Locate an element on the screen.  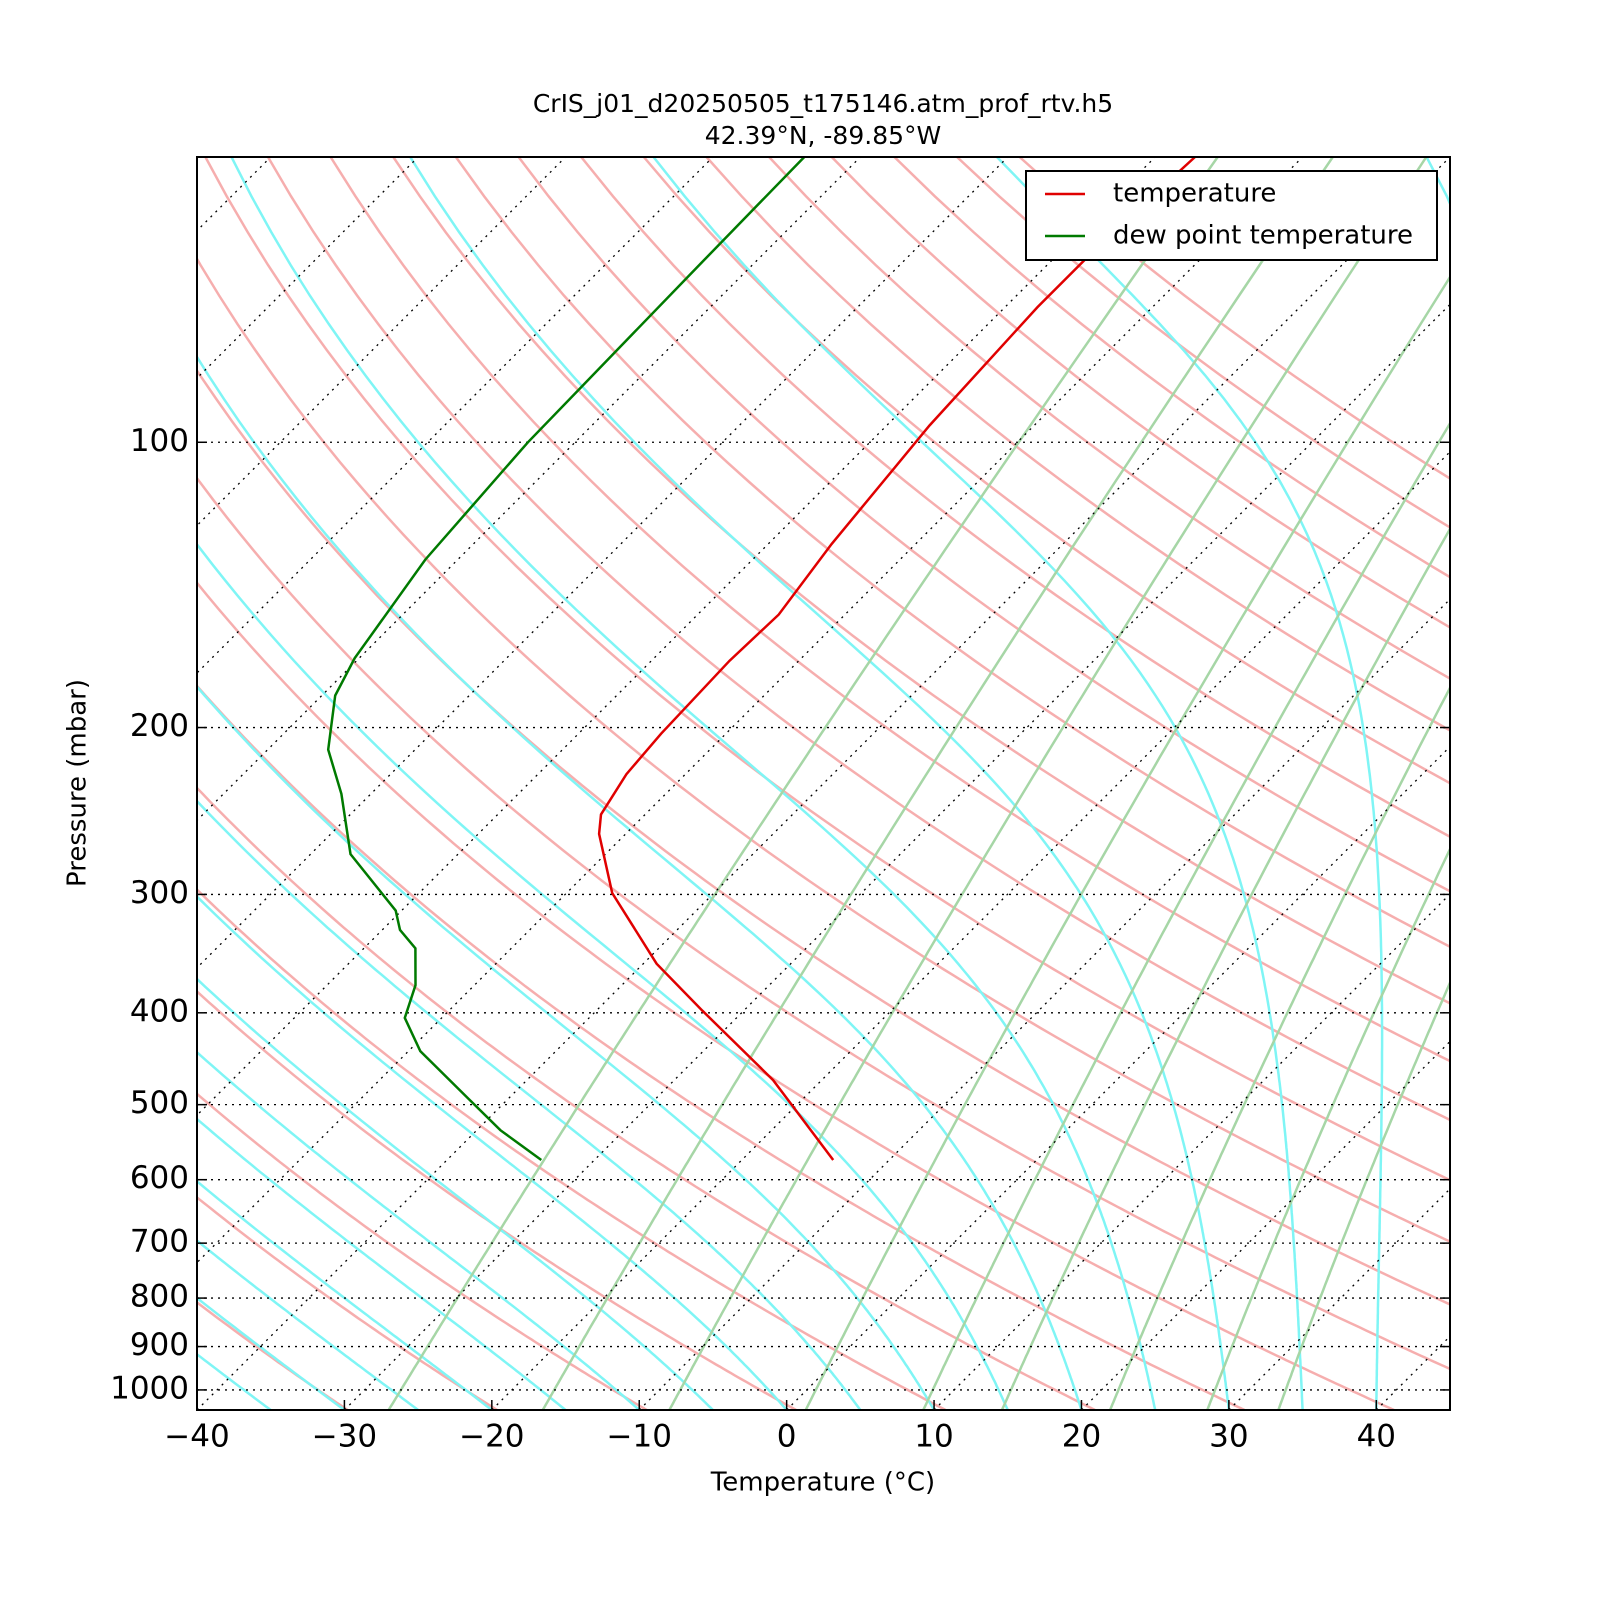
x-tick-label: 10 is located at coordinates (933, 1437).